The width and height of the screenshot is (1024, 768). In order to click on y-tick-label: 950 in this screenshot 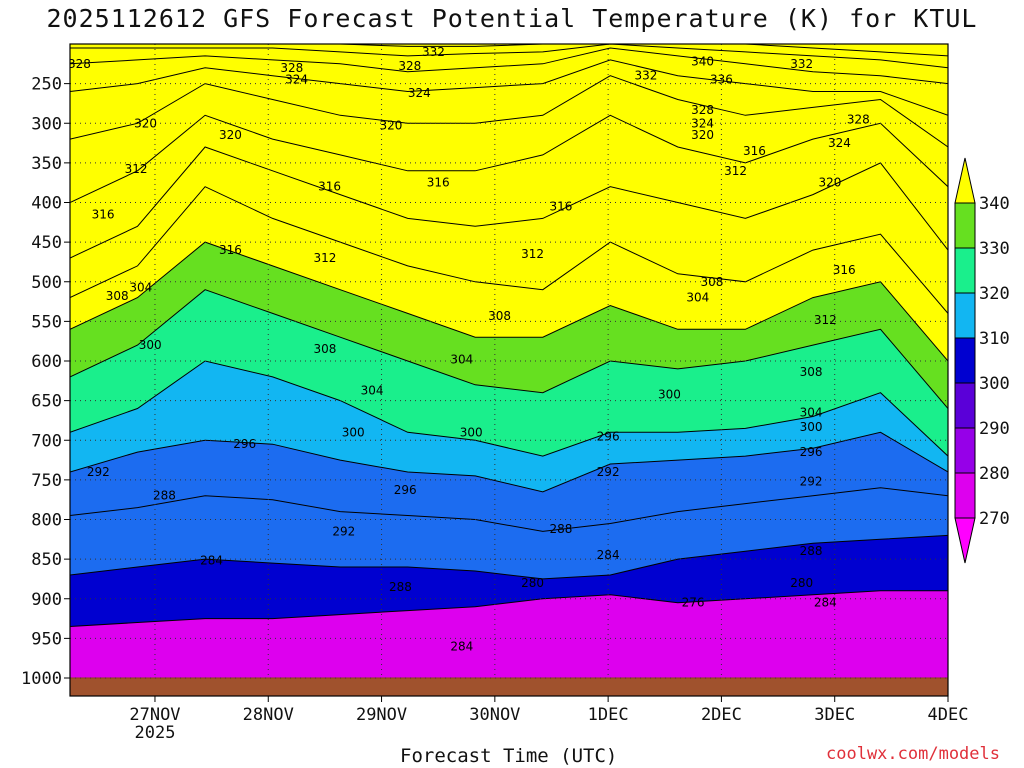, I will do `click(46, 639)`.